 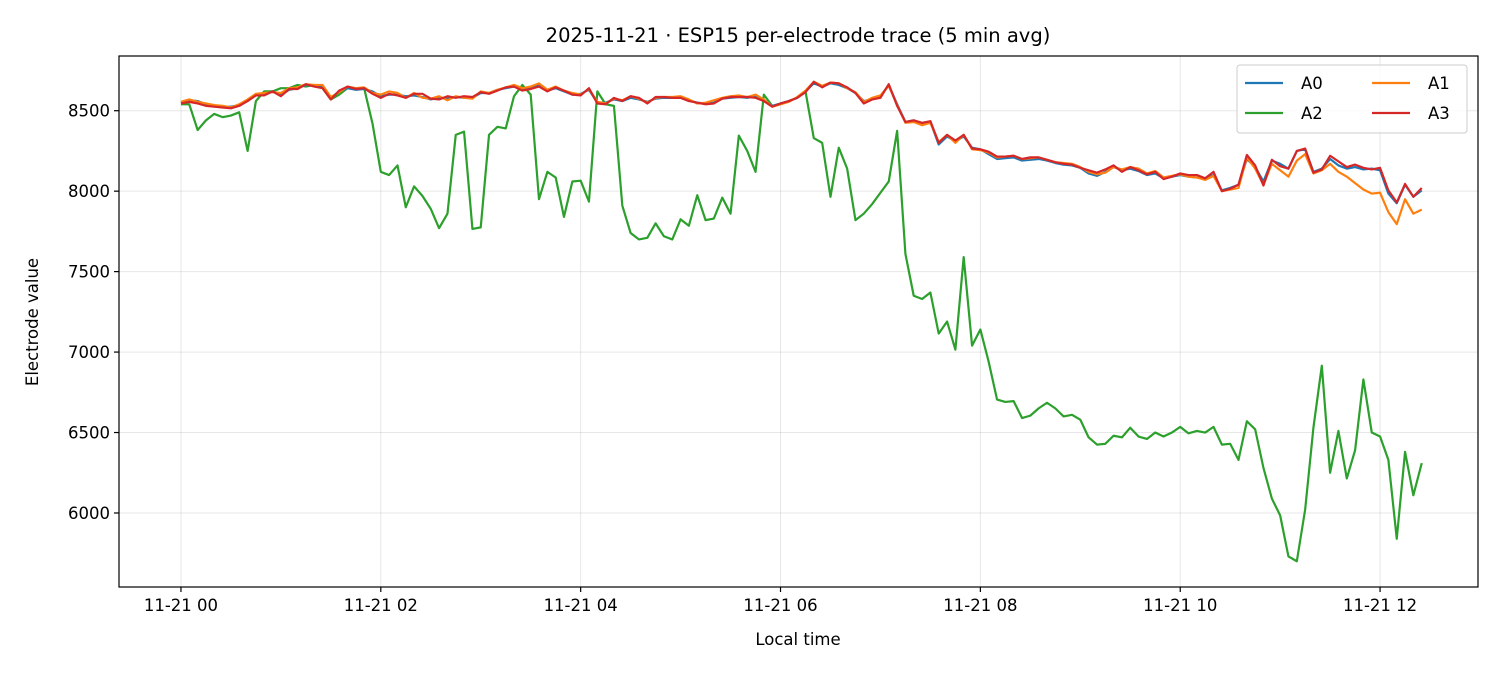 I want to click on y-tick-label: 6500, so click(x=89, y=433).